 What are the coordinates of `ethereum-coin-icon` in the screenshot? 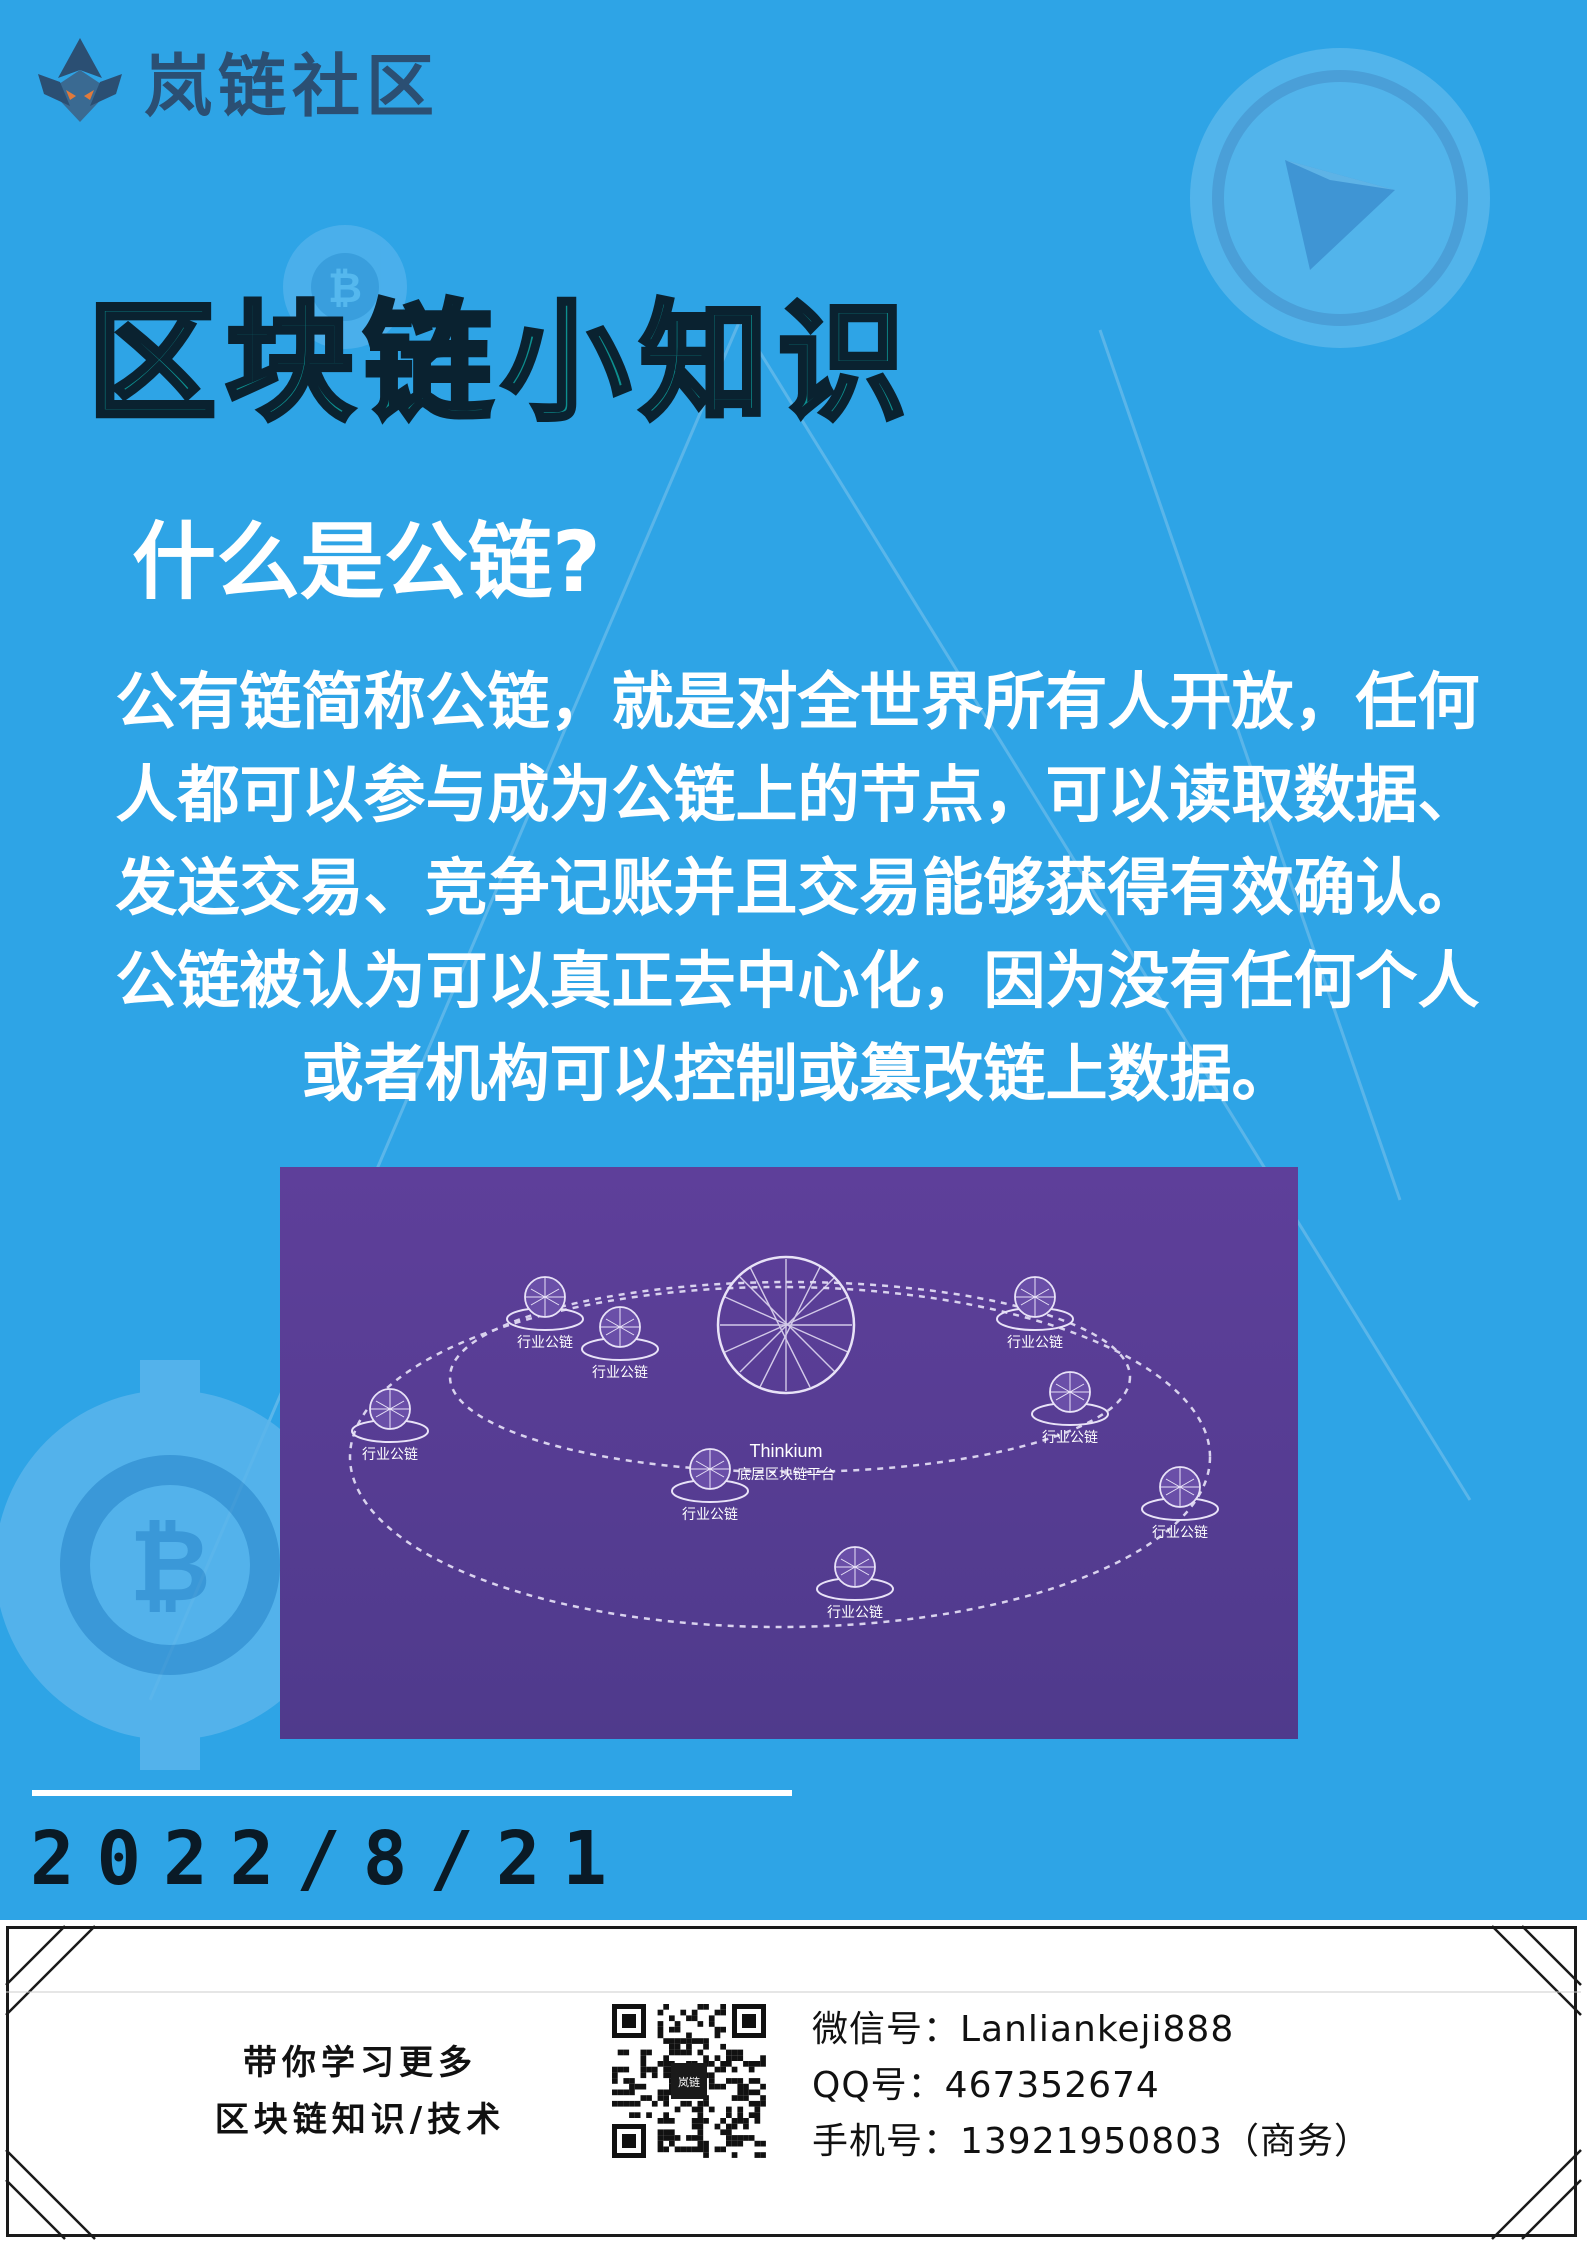 It's located at (1340, 198).